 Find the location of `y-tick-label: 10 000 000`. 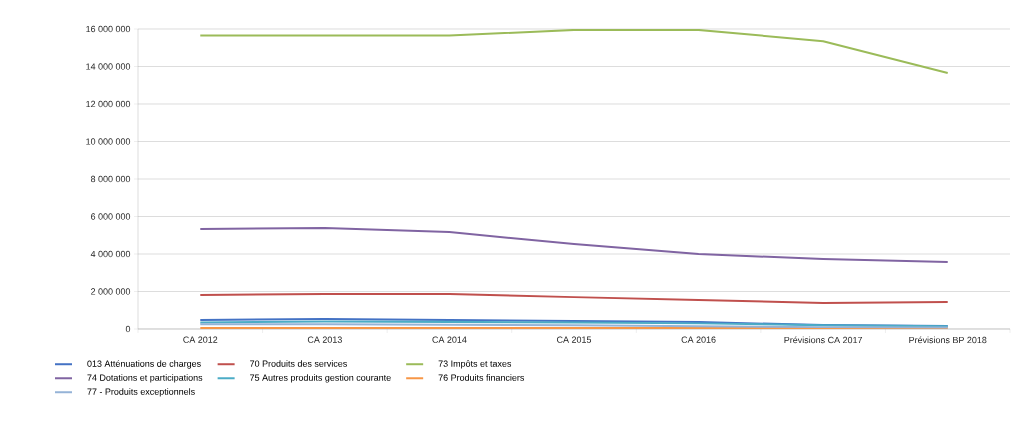

y-tick-label: 10 000 000 is located at coordinates (108, 141).